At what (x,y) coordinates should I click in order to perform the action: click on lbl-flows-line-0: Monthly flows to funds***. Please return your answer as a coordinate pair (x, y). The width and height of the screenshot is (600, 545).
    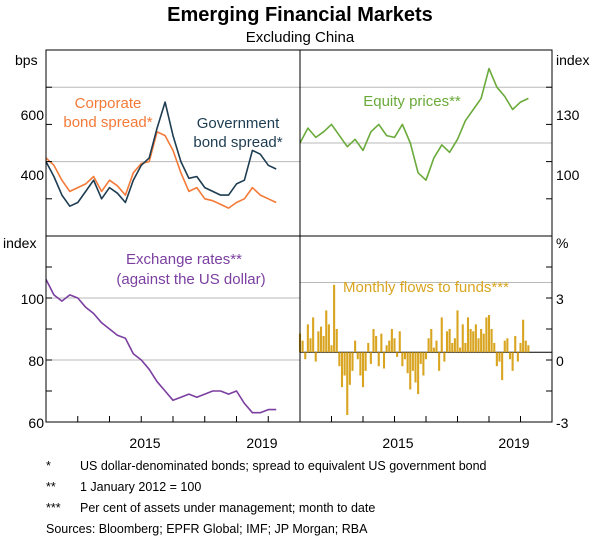
    Looking at the image, I should click on (426, 287).